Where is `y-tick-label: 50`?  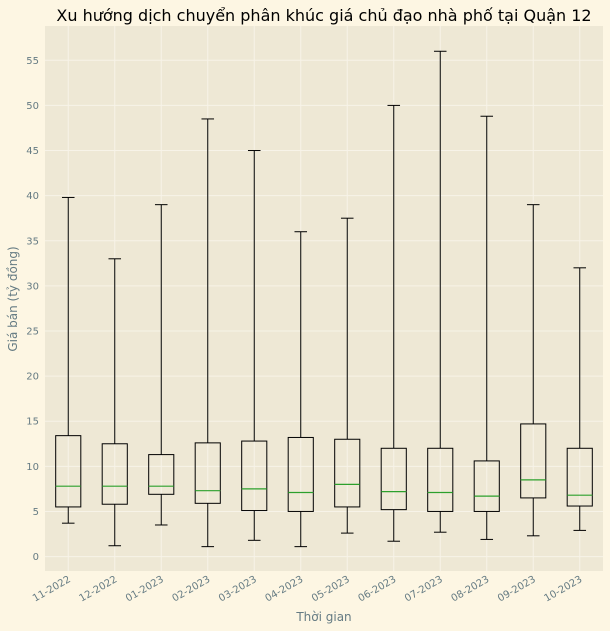 y-tick-label: 50 is located at coordinates (32, 106).